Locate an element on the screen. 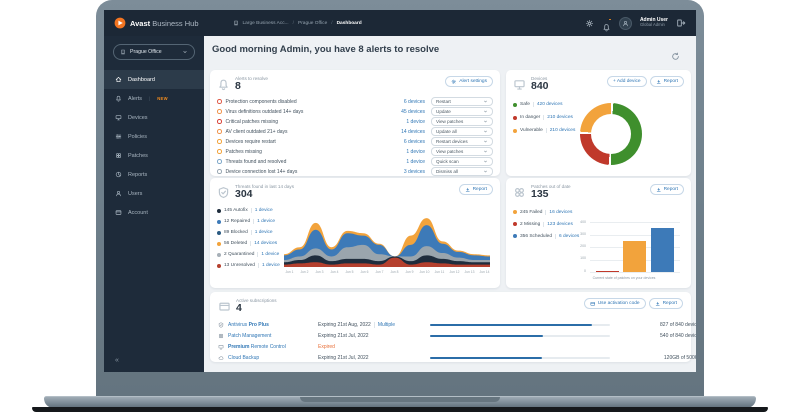 The image size is (800, 413). laptop-base is located at coordinates (400, 402).